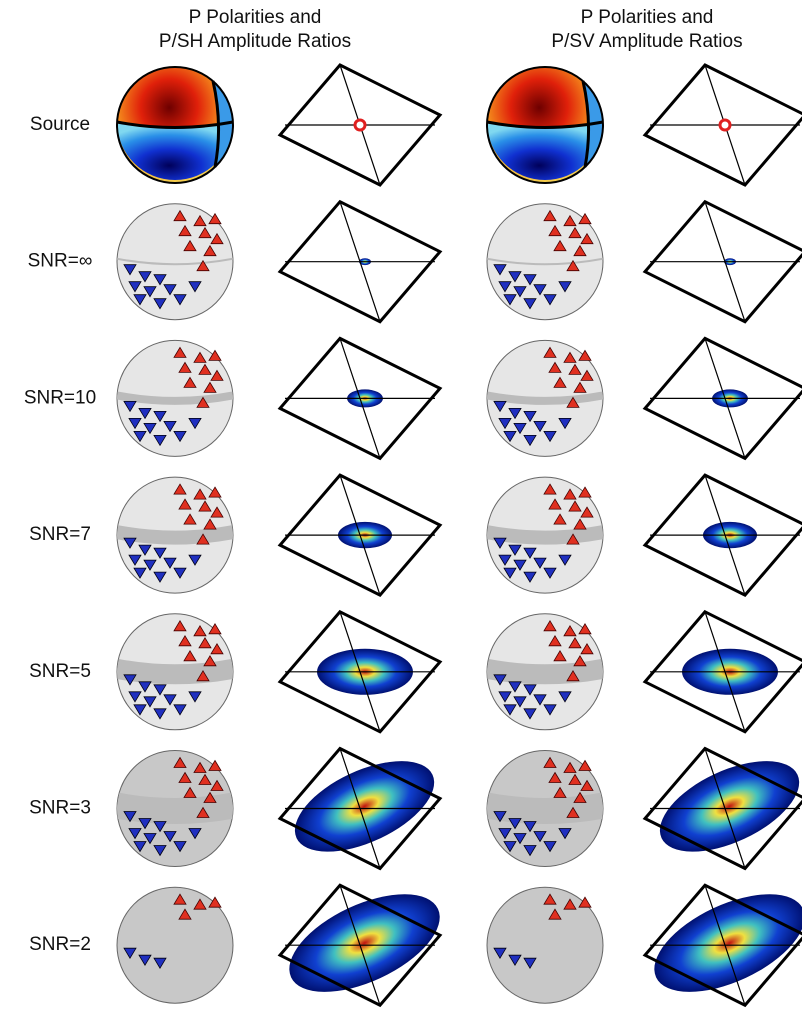 The height and width of the screenshot is (1009, 802). What do you see at coordinates (360, 125) in the screenshot?
I see `source-marker` at bounding box center [360, 125].